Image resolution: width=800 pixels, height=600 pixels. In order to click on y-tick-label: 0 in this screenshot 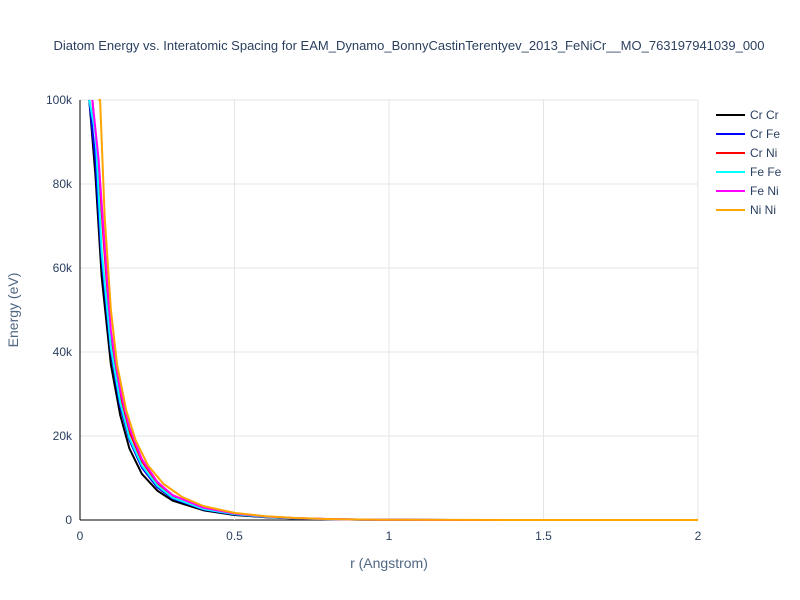, I will do `click(68, 520)`.